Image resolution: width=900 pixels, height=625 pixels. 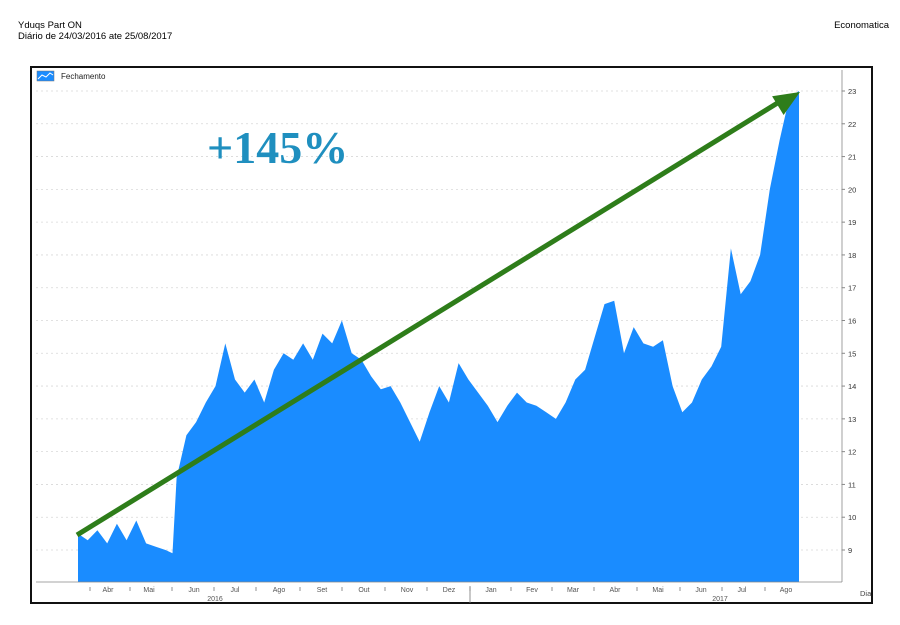 I want to click on x-tick-label: Mar, so click(x=573, y=590).